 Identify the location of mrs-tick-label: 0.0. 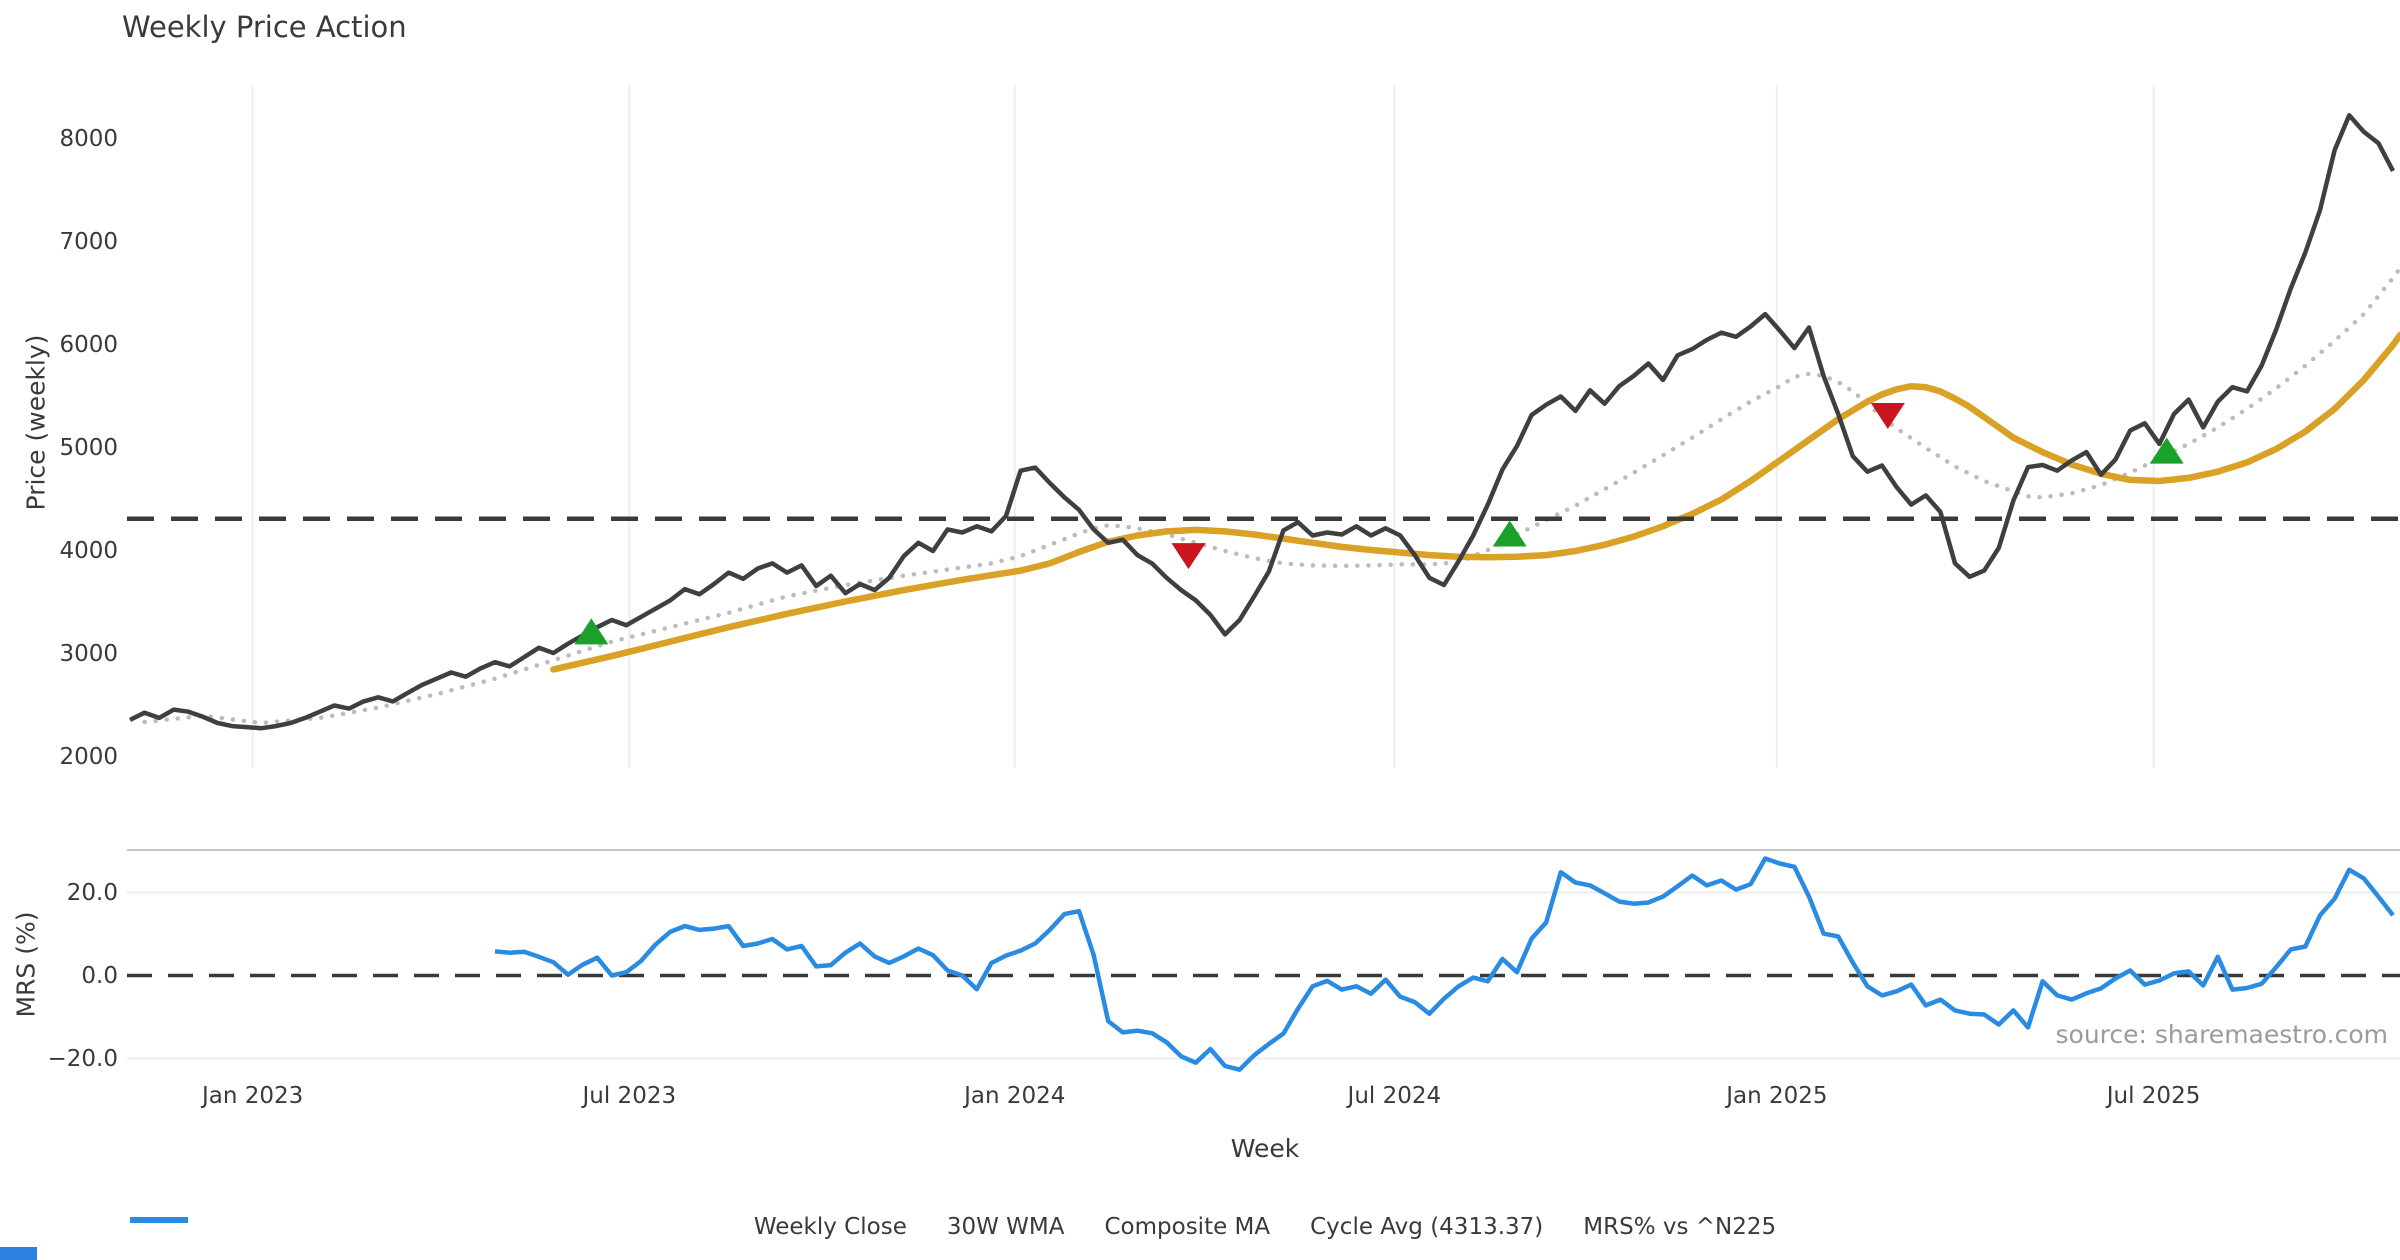
(99, 975).